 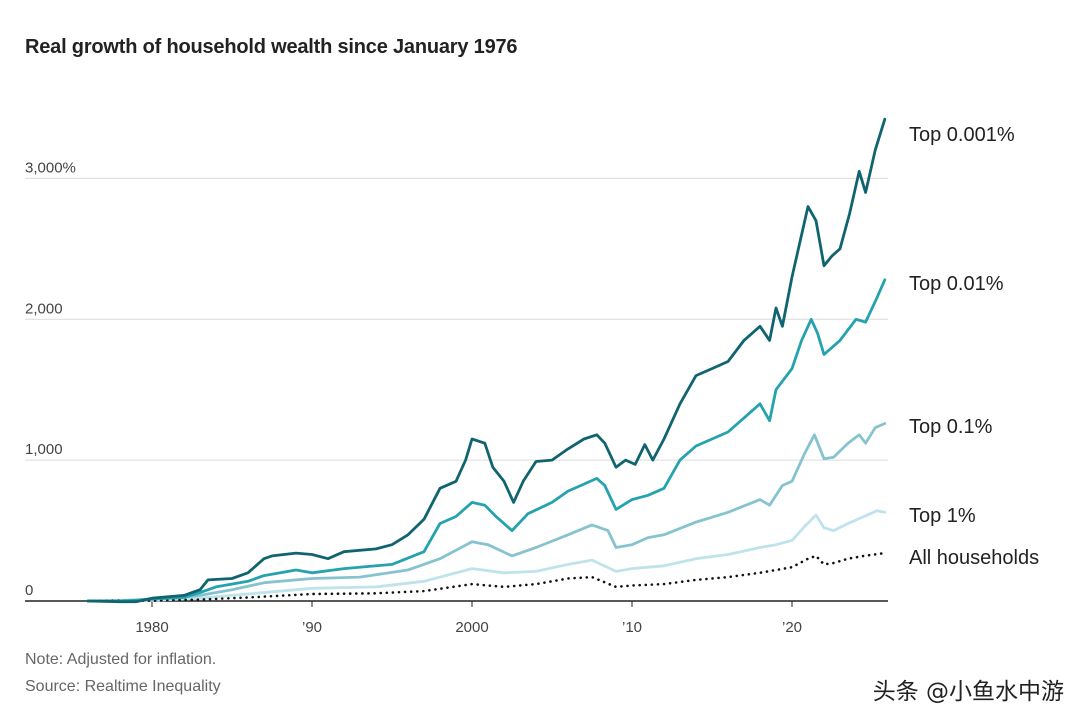 I want to click on x-tick-label: 2000, so click(x=471, y=627).